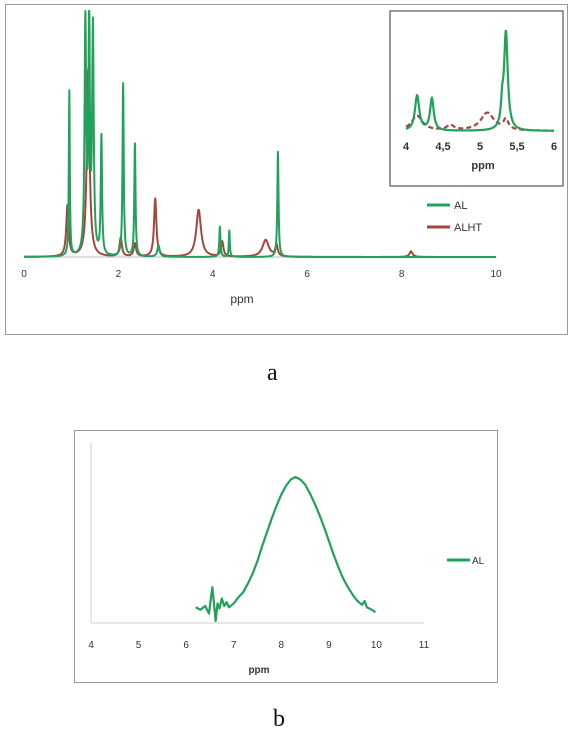  Describe the element at coordinates (480, 147) in the screenshot. I see `inset-x-tick-label: 5` at that location.